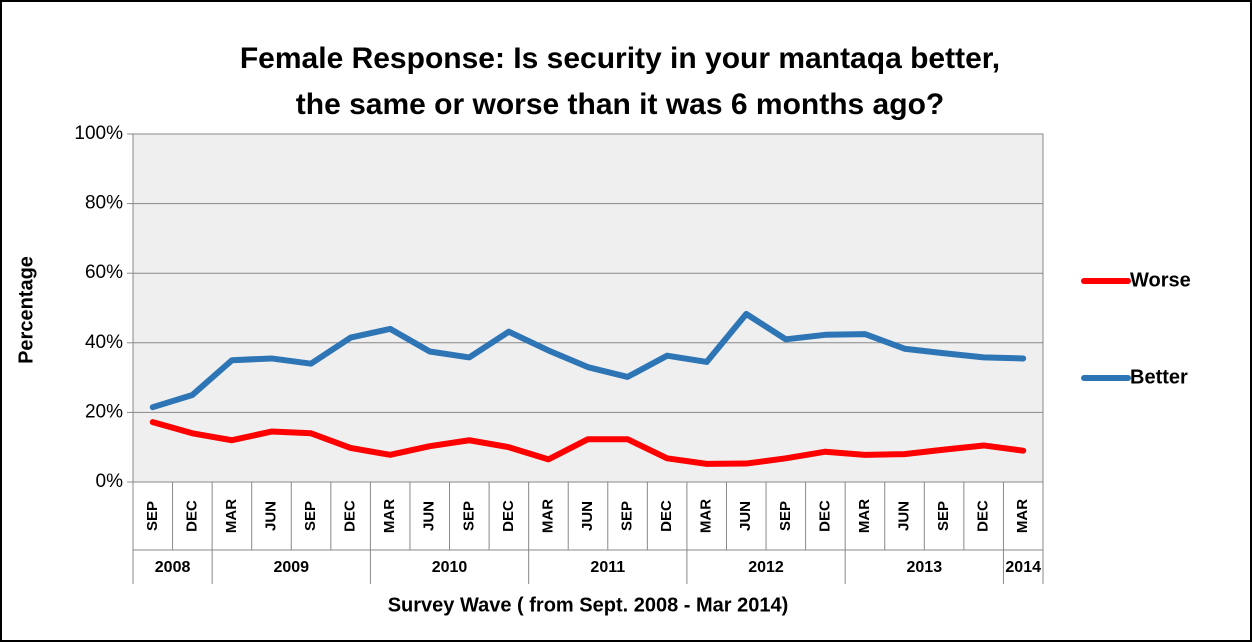 Image resolution: width=1252 pixels, height=642 pixels. I want to click on x-group-label: 2013, so click(925, 567).